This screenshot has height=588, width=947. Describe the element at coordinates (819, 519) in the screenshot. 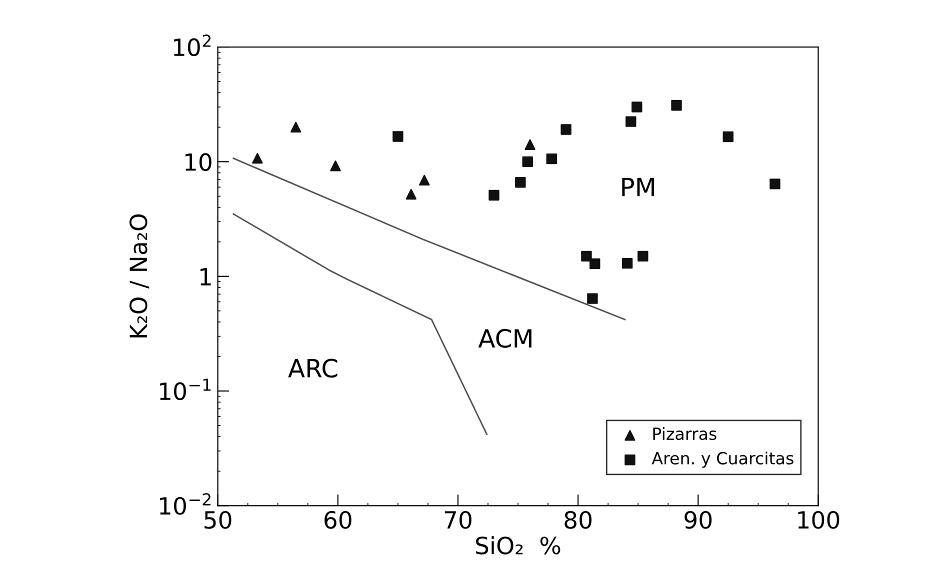

I see `x-tick-label: 100` at that location.